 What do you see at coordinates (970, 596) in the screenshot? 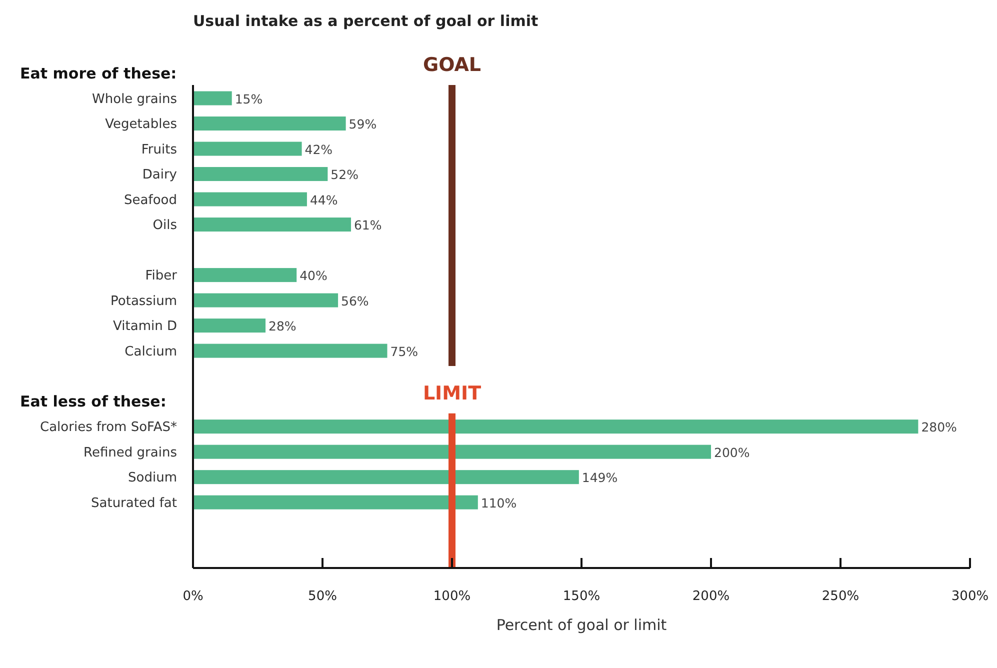
I see `x-tick-label: 300%` at bounding box center [970, 596].